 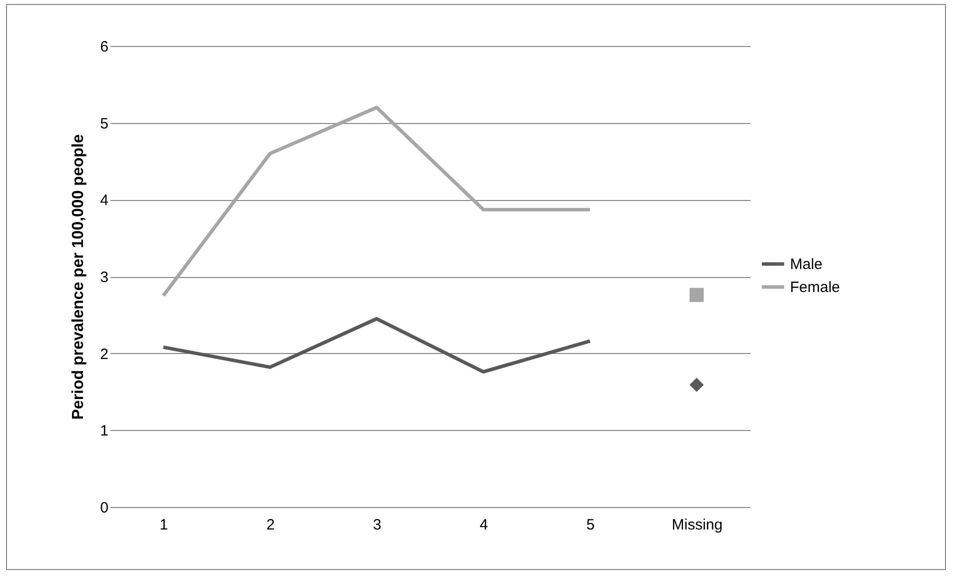 I want to click on y-axis-title: Period prevalence per 100,000 people, so click(x=79, y=277).